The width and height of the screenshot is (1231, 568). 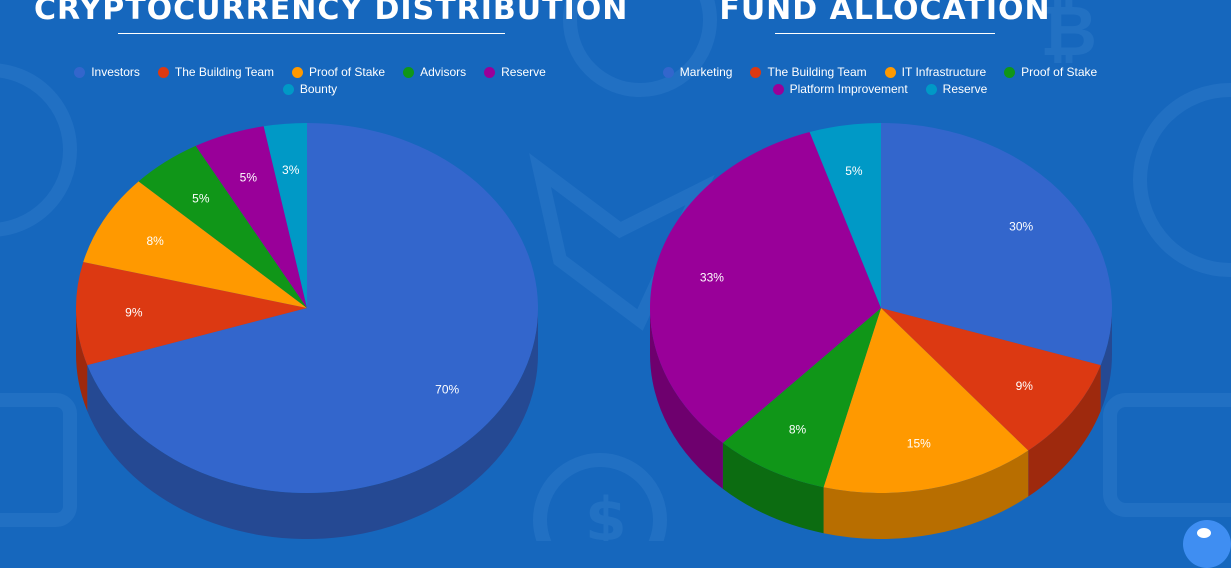 I want to click on legend-label: Investors, so click(x=115, y=72).